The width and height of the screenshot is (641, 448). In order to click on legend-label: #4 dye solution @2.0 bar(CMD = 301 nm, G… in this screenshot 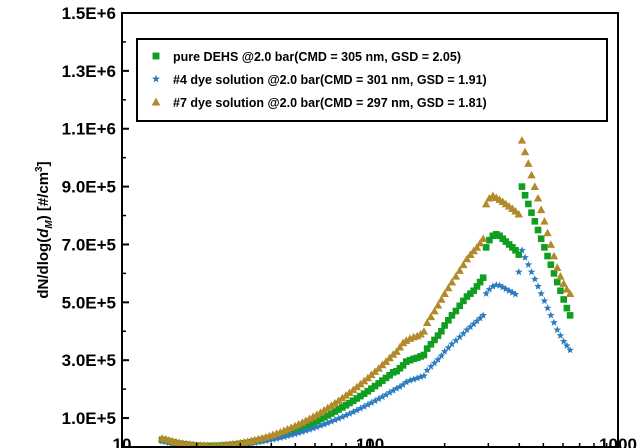, I will do `click(330, 80)`.